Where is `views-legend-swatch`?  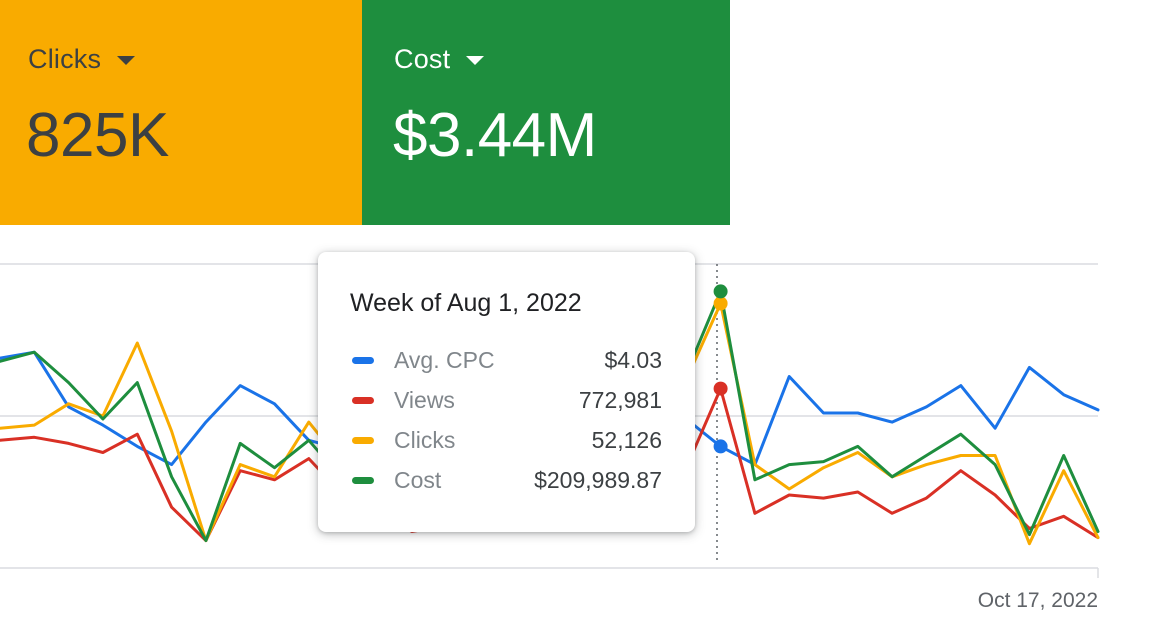 views-legend-swatch is located at coordinates (363, 400).